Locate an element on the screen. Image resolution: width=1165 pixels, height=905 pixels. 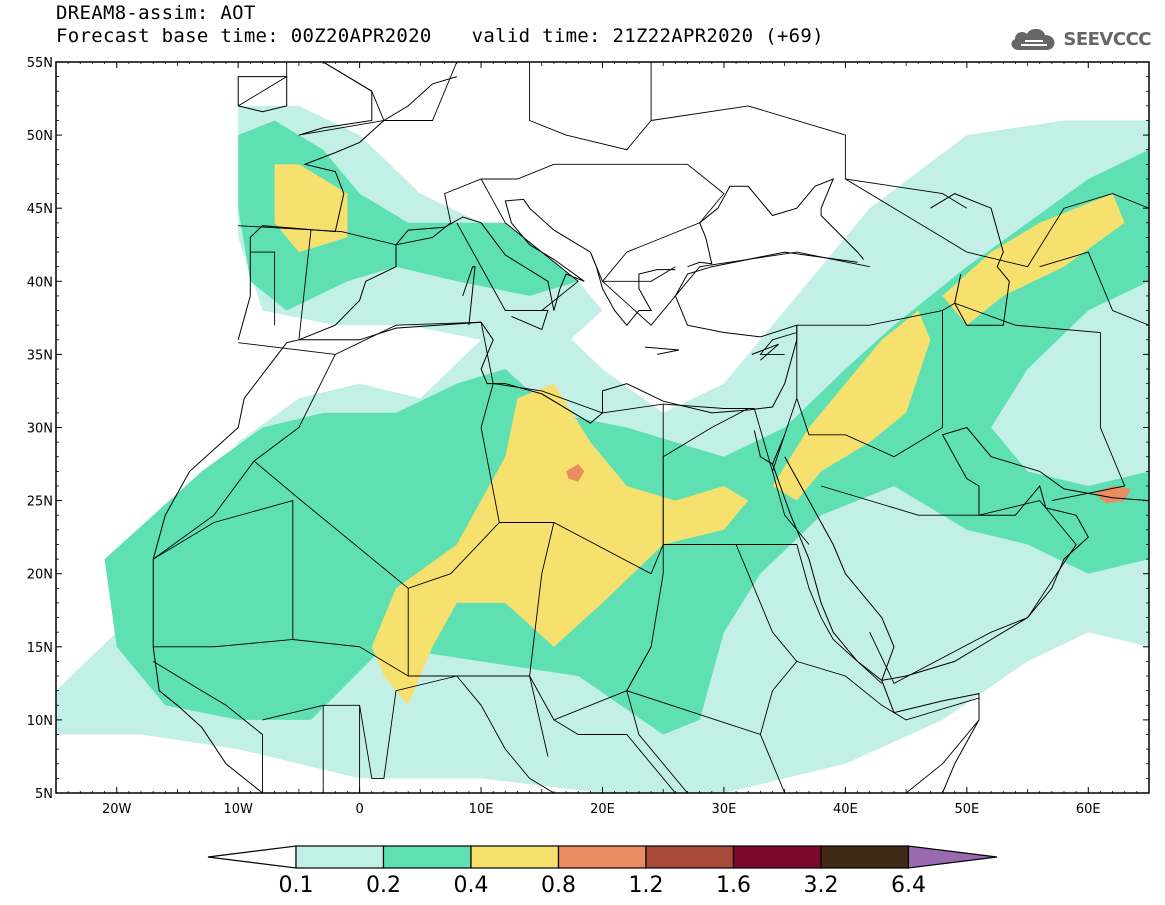
colorbar-left-triangle is located at coordinates (252, 857).